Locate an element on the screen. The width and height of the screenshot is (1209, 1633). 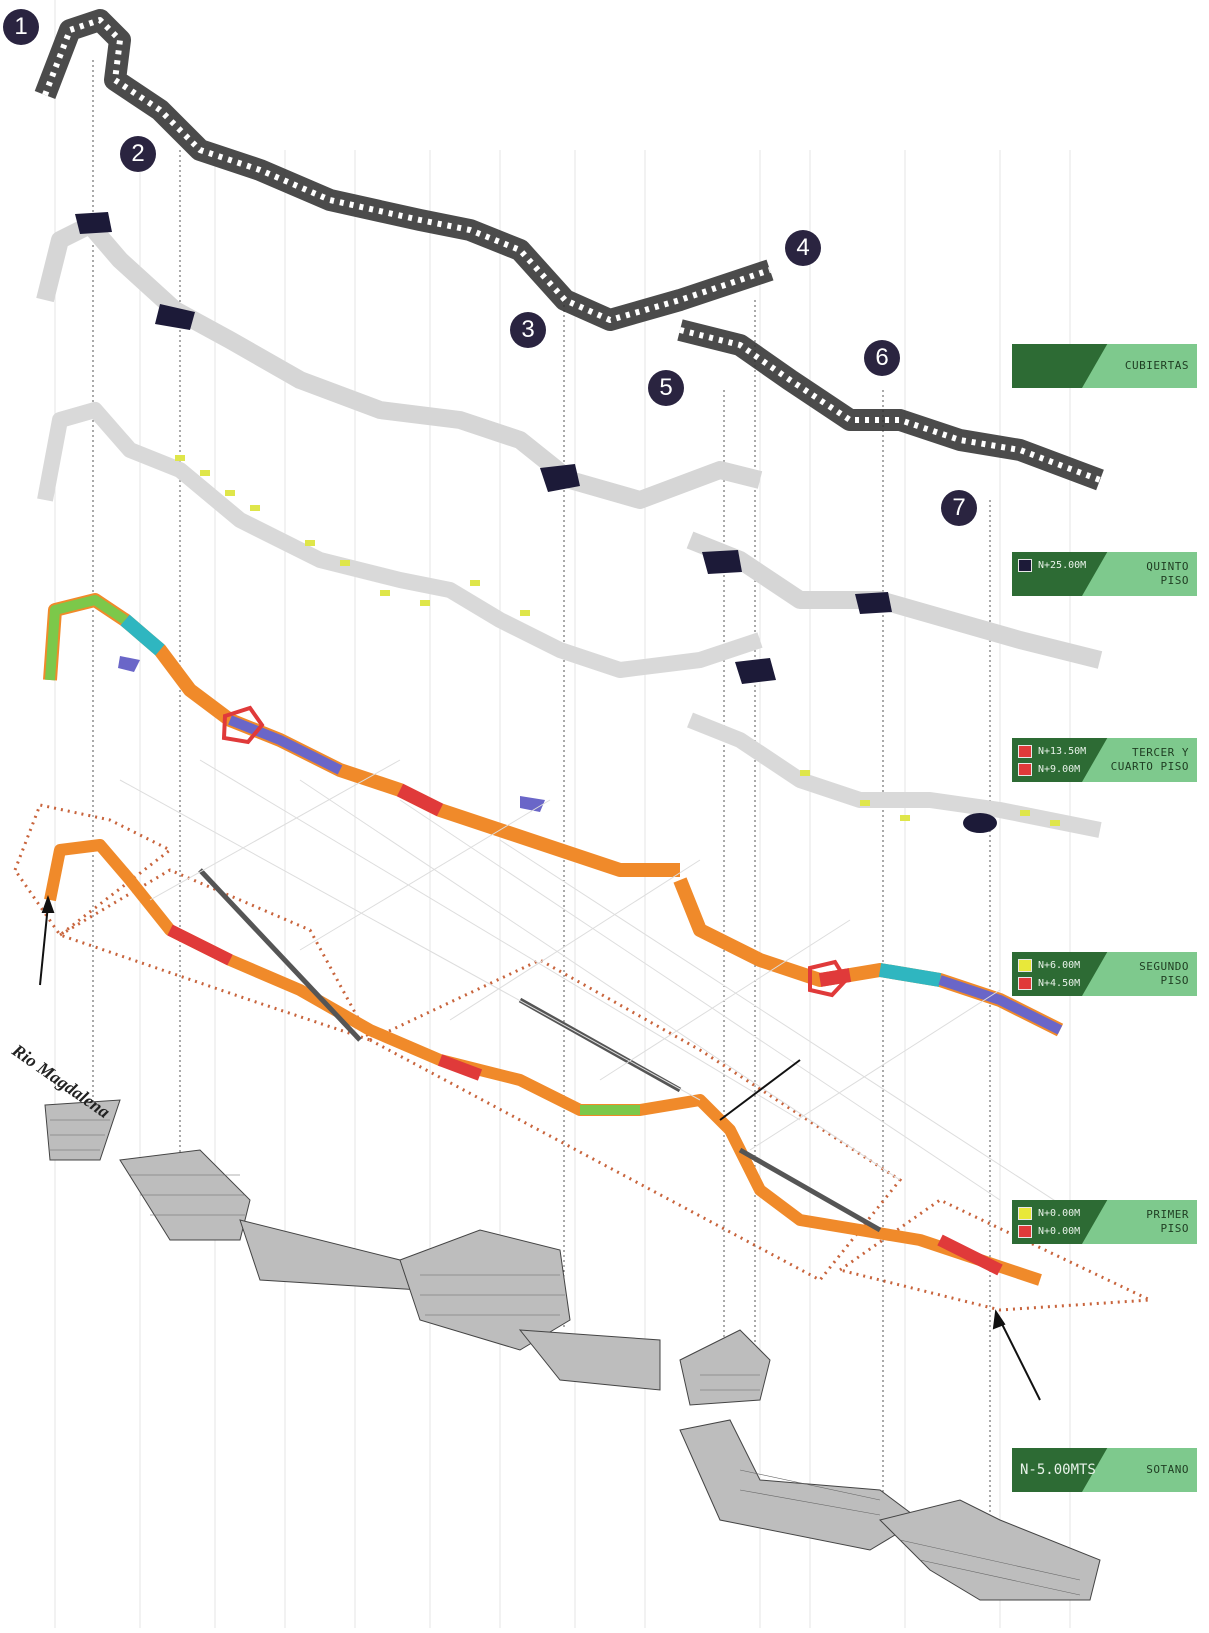
legend-segundo-piso: N+6.00M N+4.50M SEGUNDO PISO is located at coordinates (1104, 974).